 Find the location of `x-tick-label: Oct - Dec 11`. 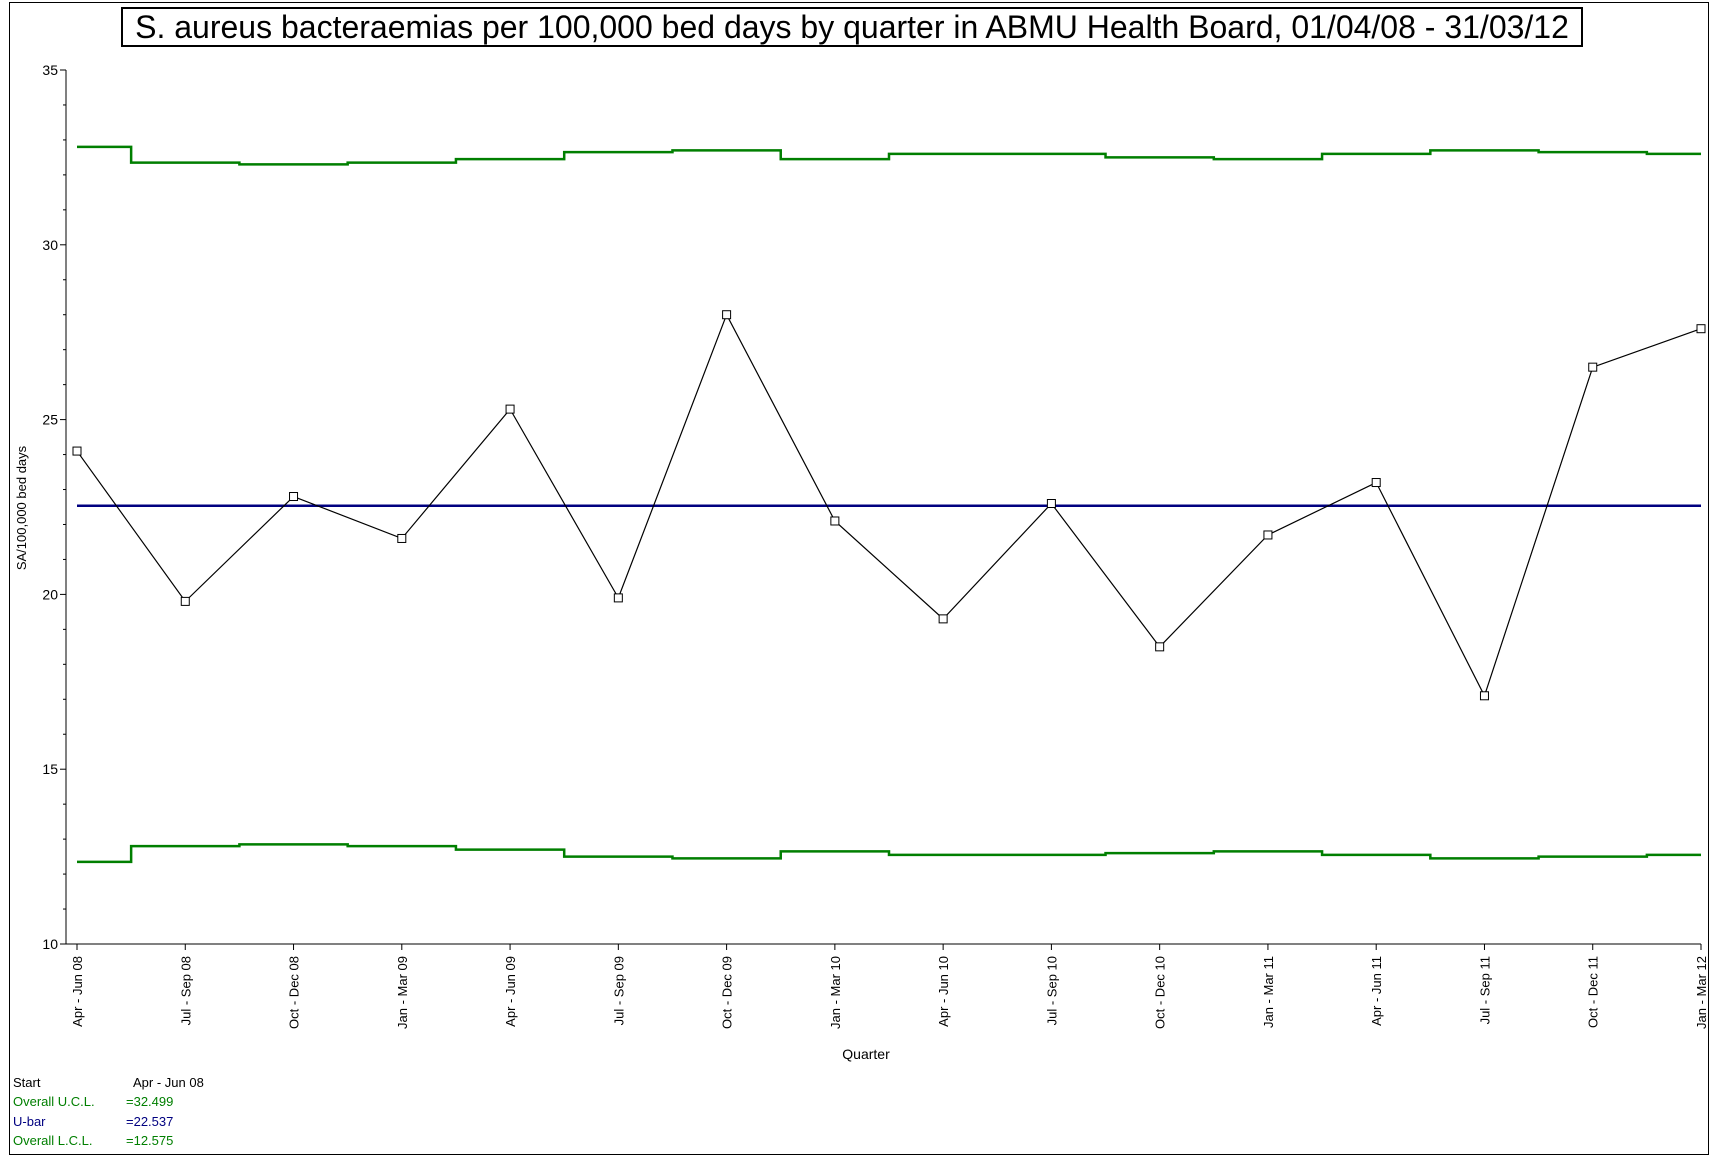

x-tick-label: Oct - Dec 11 is located at coordinates (1593, 992).